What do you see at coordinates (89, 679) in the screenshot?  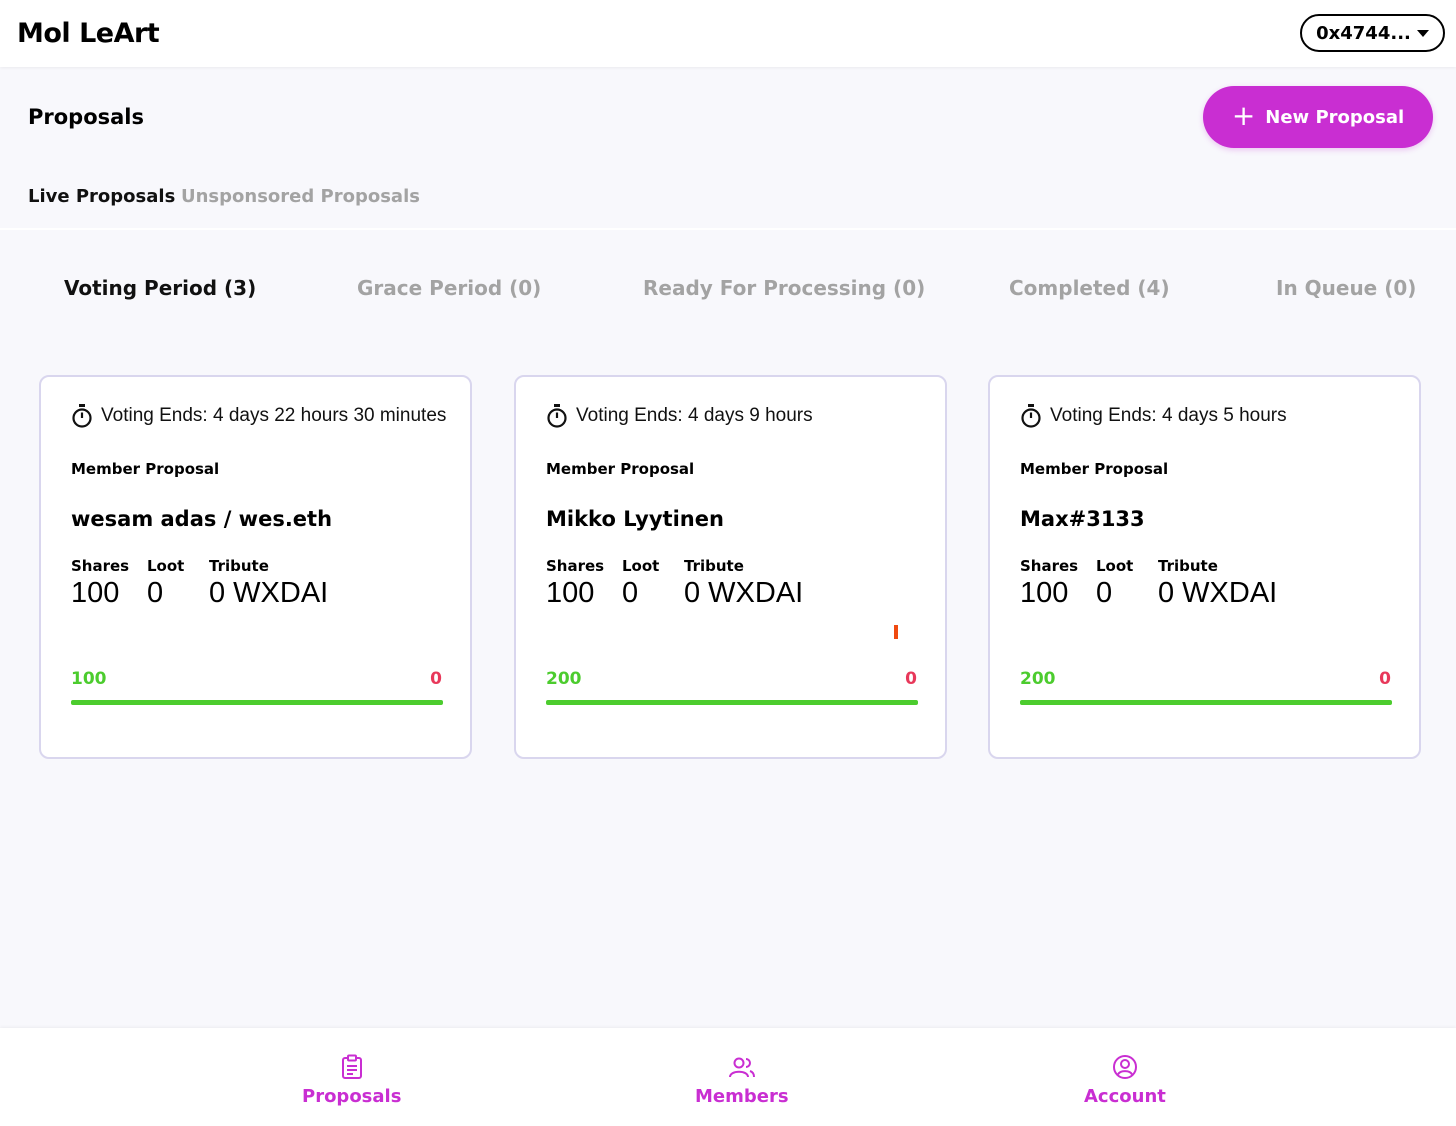 I see `yes-votes: 100` at bounding box center [89, 679].